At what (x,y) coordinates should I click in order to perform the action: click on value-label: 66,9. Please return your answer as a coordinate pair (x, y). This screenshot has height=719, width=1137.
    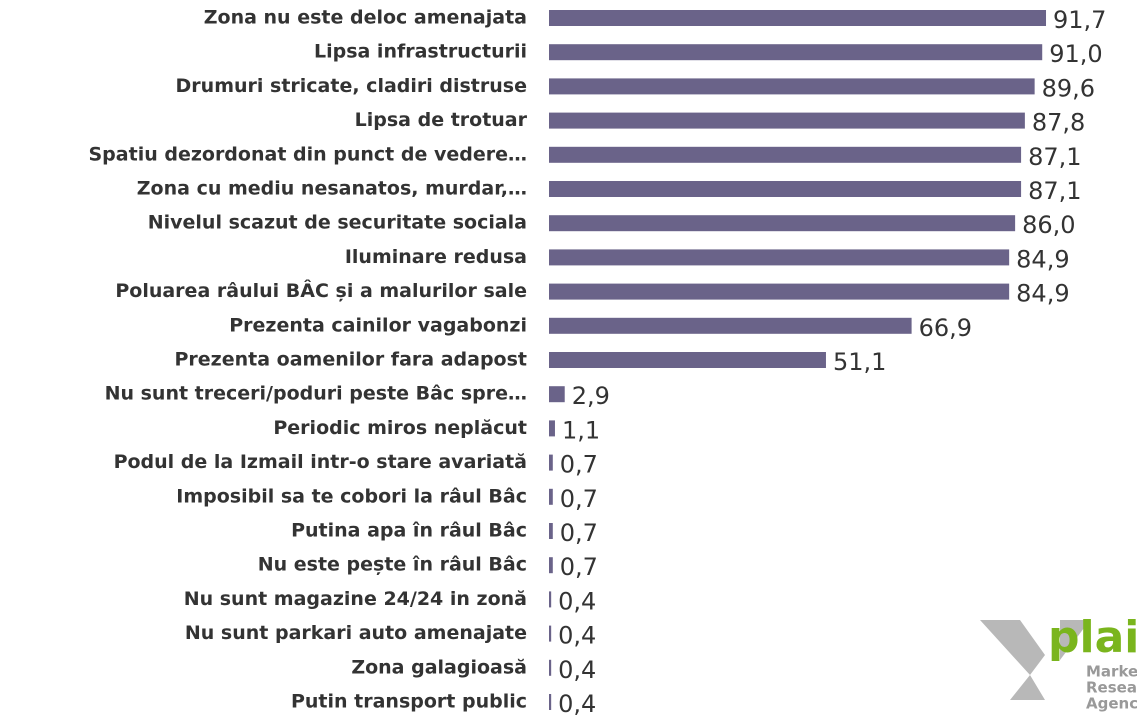
    Looking at the image, I should click on (945, 328).